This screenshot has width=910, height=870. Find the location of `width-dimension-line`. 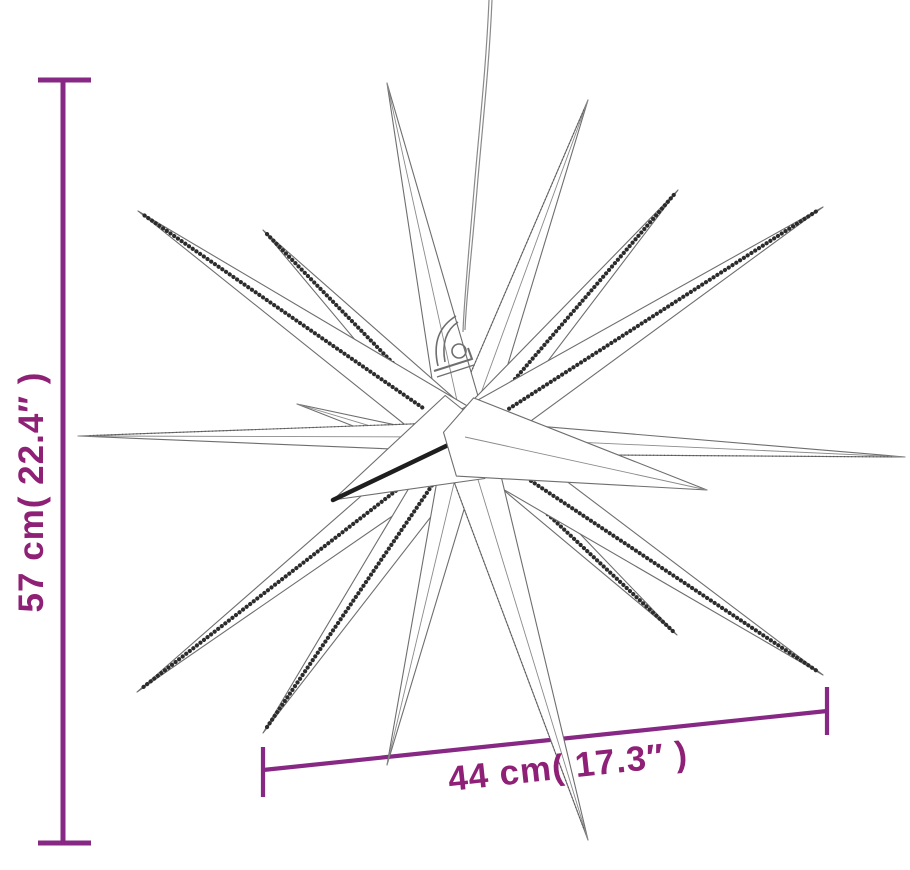

width-dimension-line is located at coordinates (545, 742).